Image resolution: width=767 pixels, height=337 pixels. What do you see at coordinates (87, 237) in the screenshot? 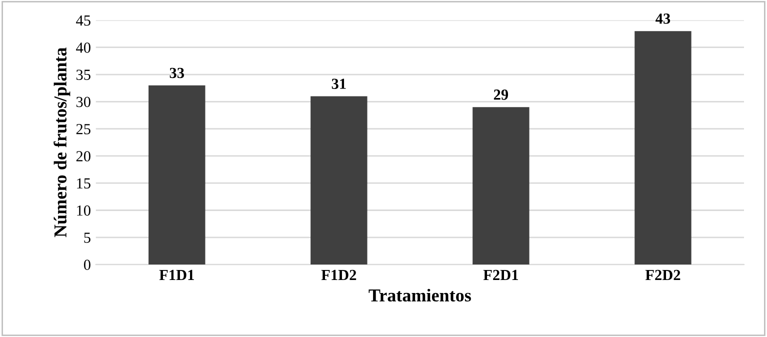
I see `y-tick-label: 5` at bounding box center [87, 237].